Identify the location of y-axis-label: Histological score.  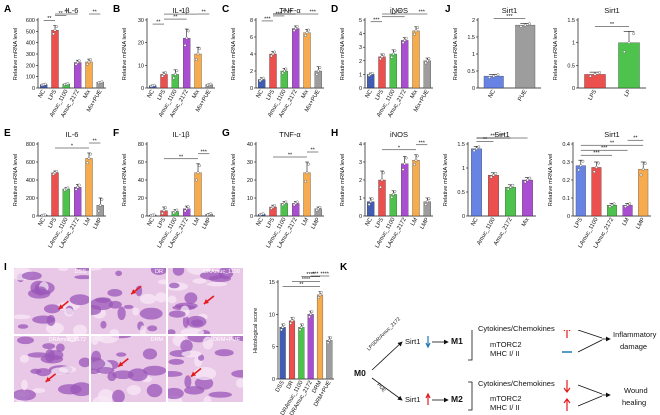
(256, 330).